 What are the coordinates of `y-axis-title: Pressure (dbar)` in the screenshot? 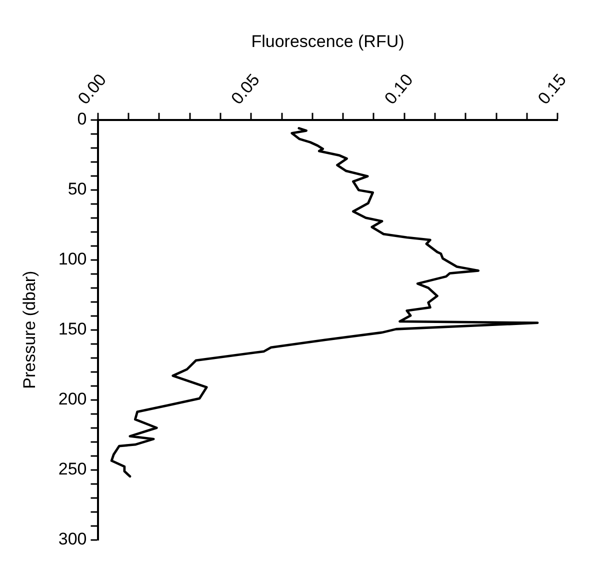 It's located at (29, 329).